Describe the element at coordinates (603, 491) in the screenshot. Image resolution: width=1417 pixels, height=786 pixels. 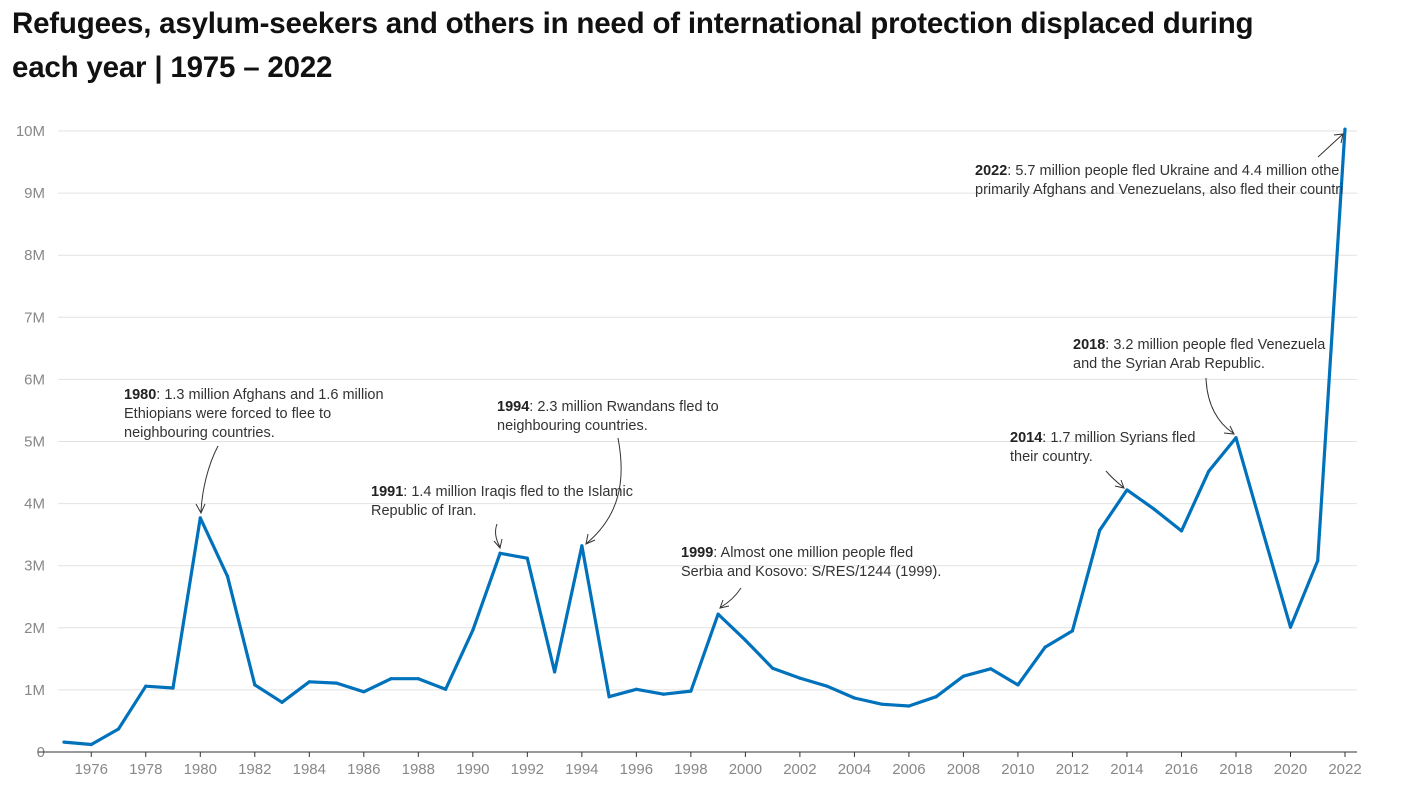
I see `arrow-1994` at that location.